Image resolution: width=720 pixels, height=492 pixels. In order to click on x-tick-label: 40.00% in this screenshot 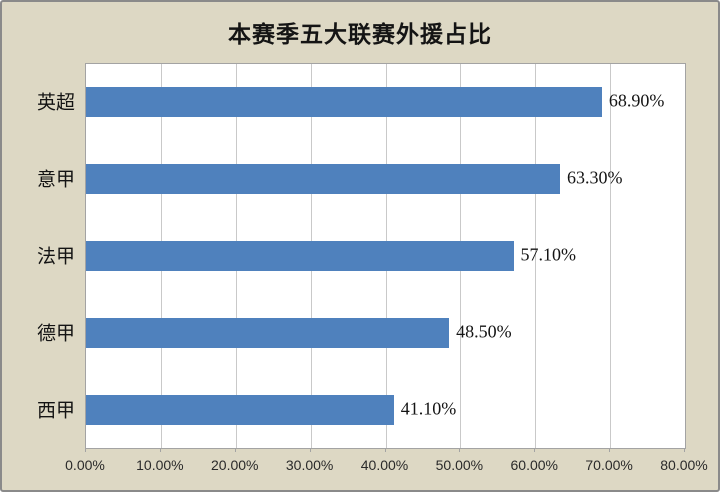, I will do `click(384, 465)`.